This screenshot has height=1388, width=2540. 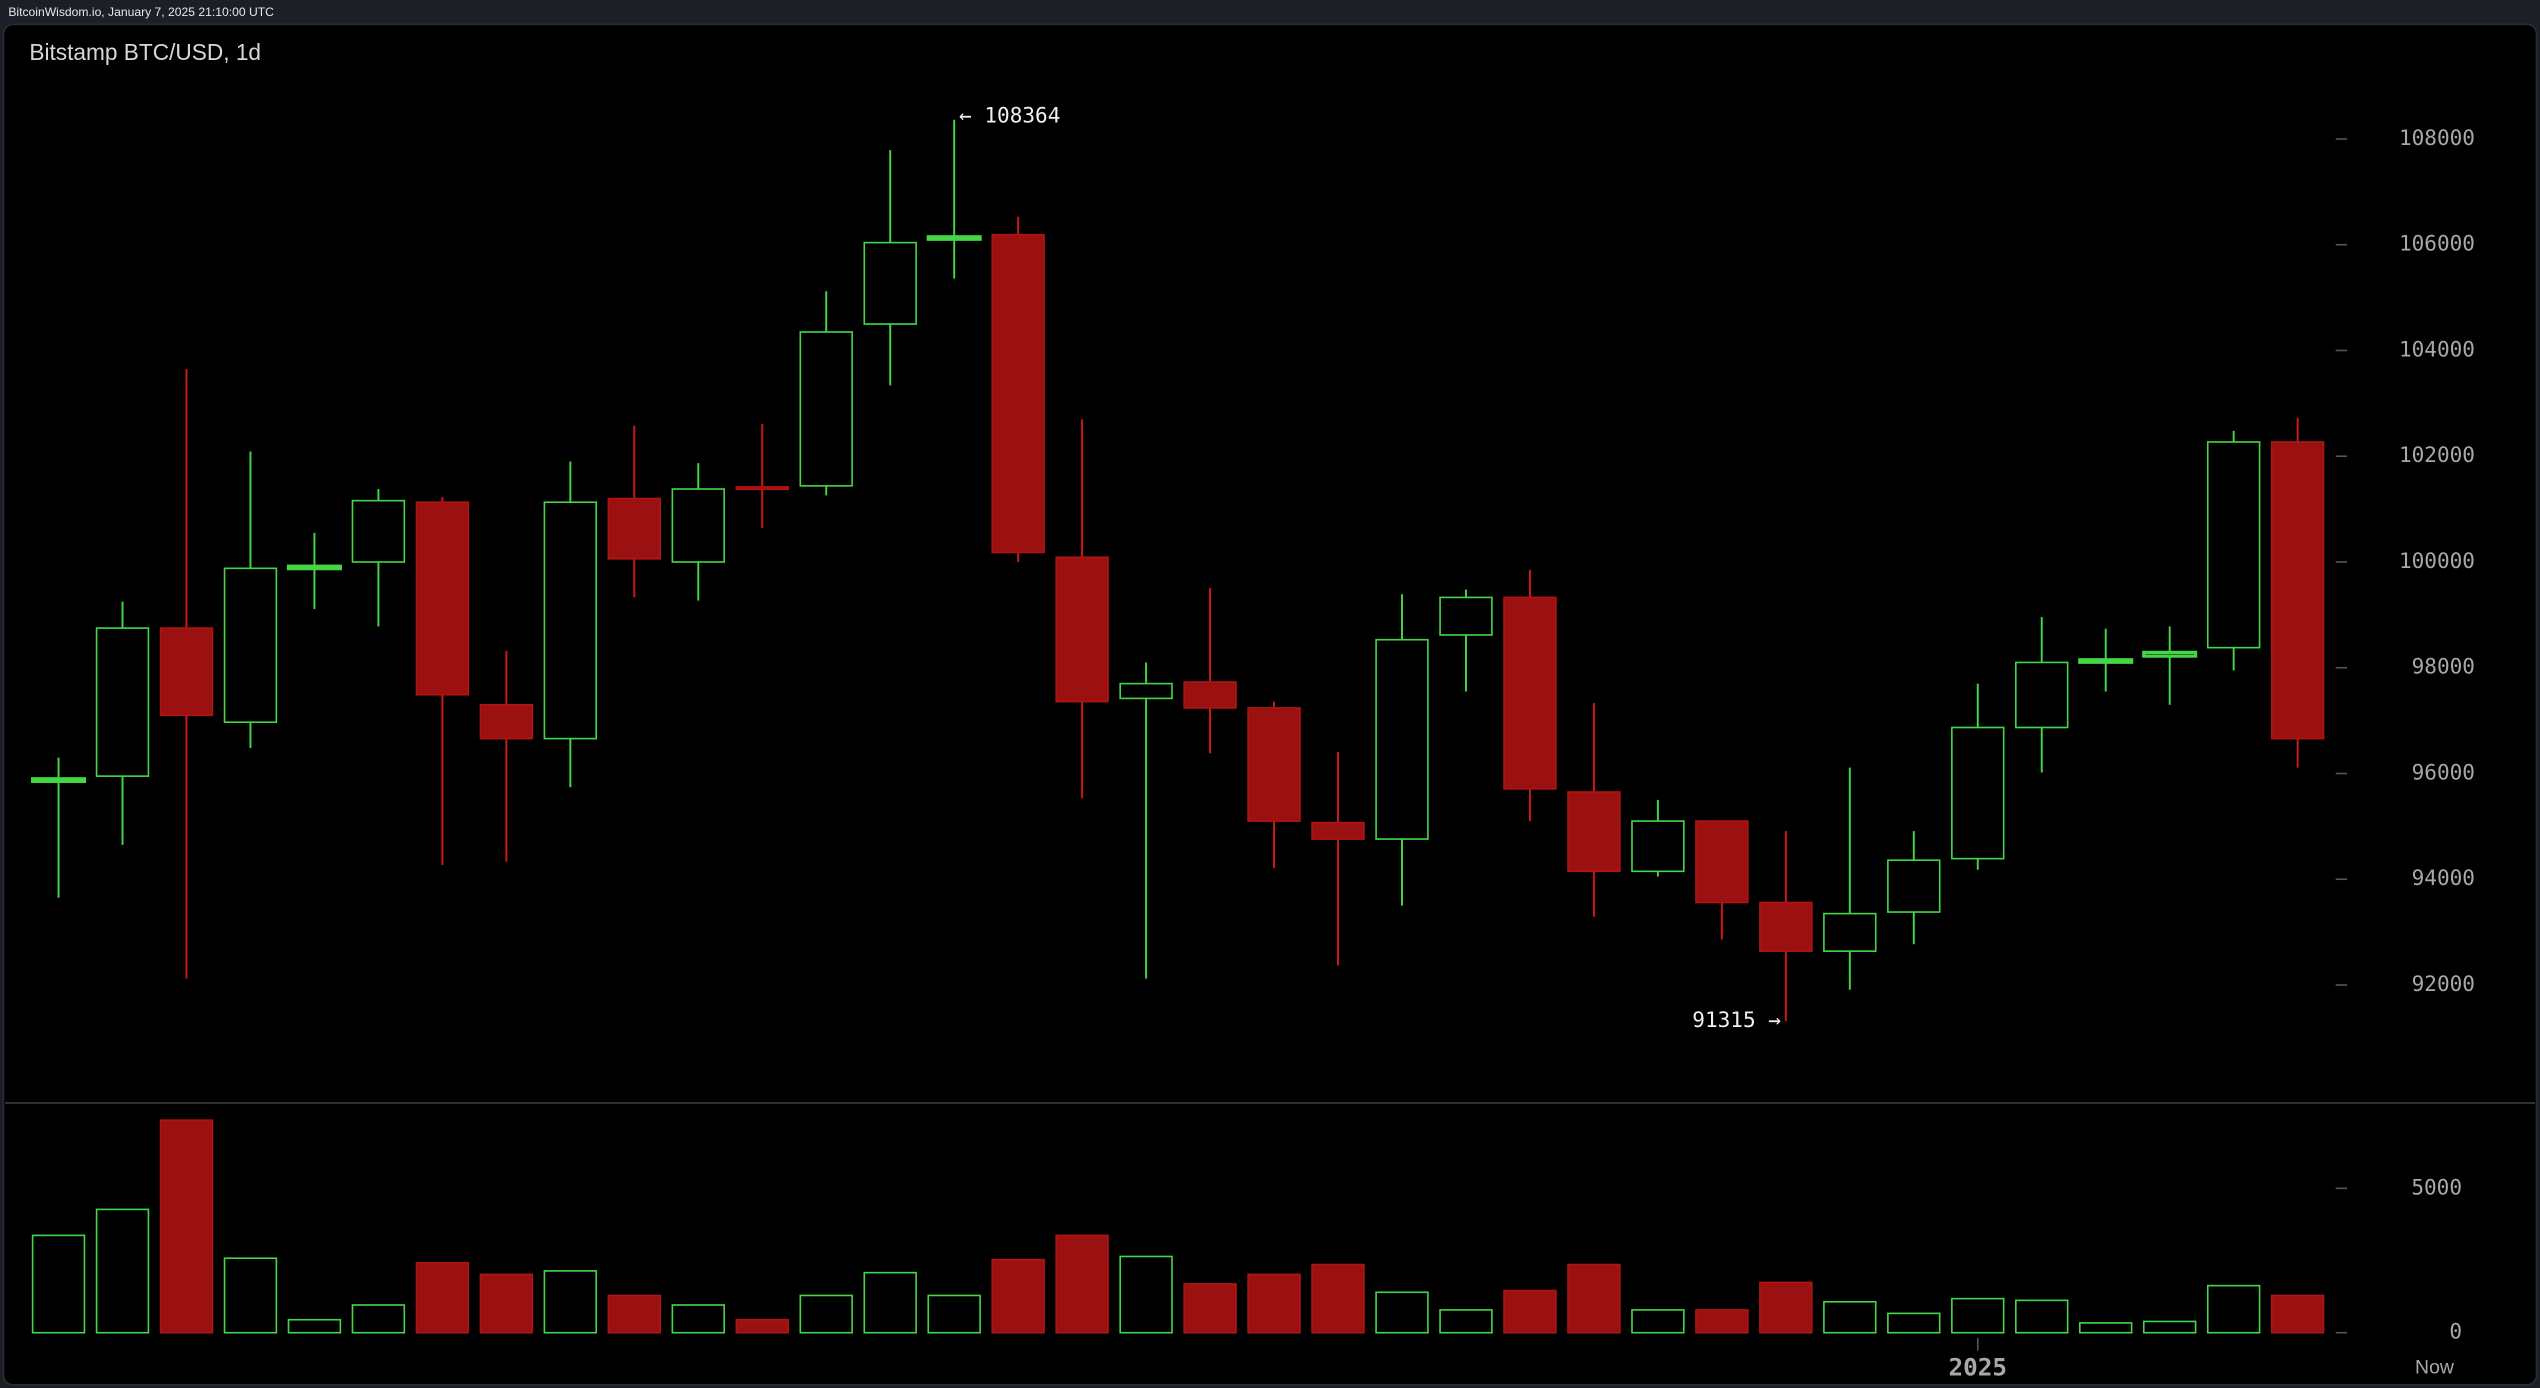 I want to click on y-tick-label: 92000, so click(x=2443, y=983).